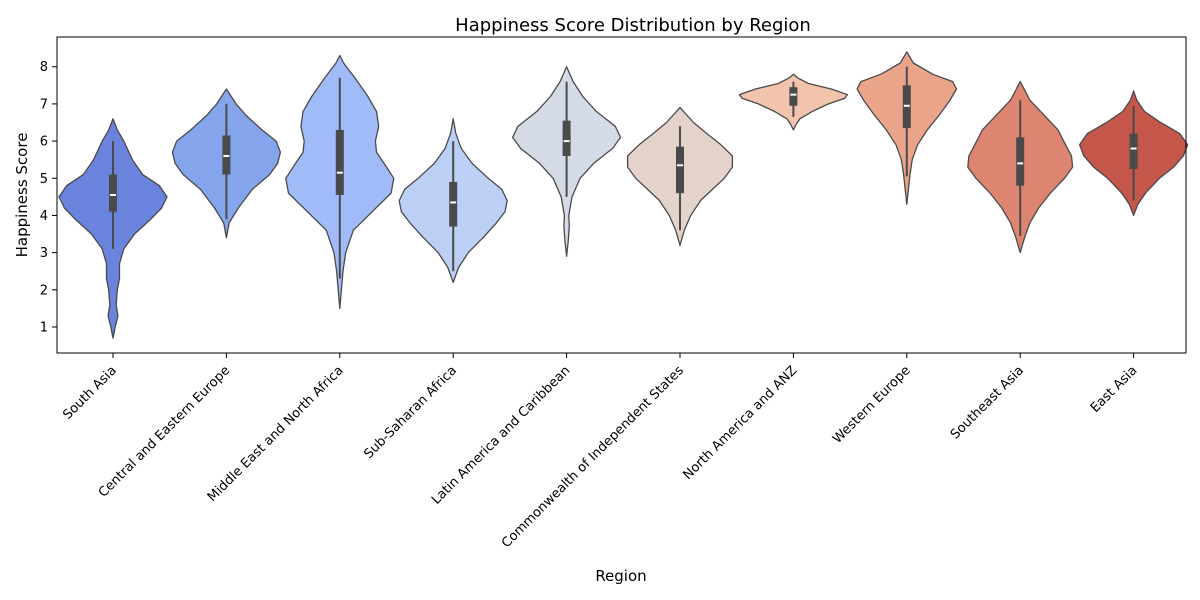 Image resolution: width=1200 pixels, height=600 pixels. I want to click on x-tick-label: East Asia, so click(1114, 389).